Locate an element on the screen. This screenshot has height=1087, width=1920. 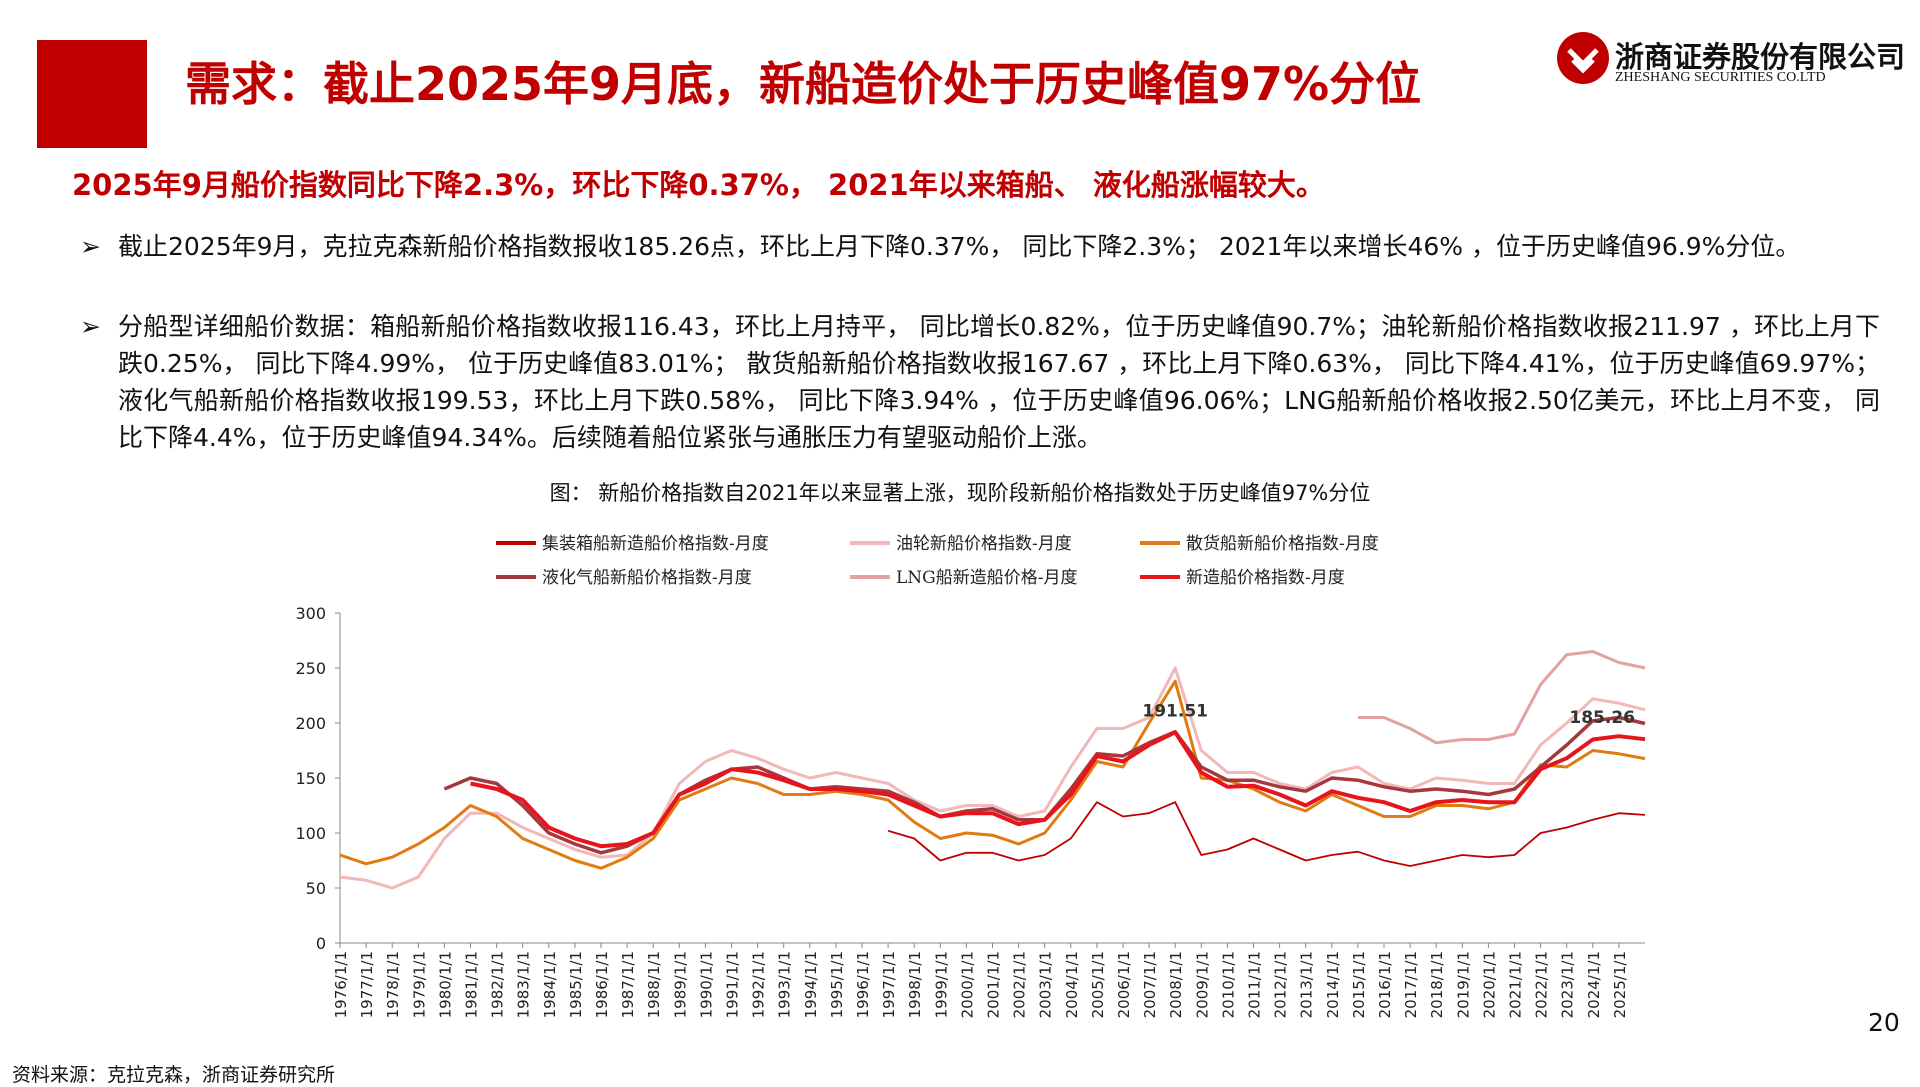
x-tick-label: 2020/1/1 is located at coordinates (1489, 984).